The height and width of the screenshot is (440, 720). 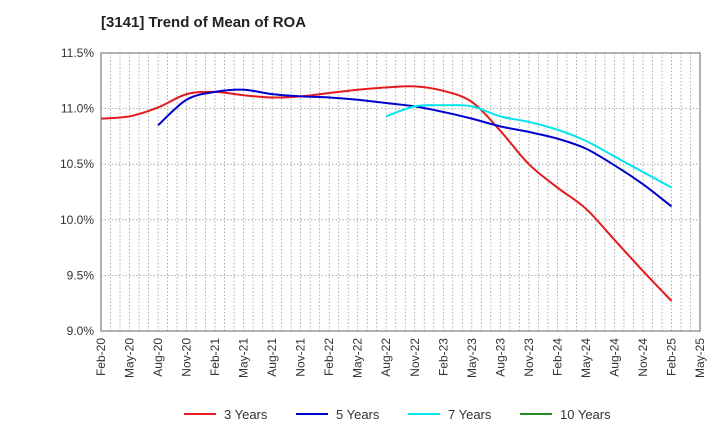 I want to click on y-tick-label: 9.0%, so click(x=81, y=331).